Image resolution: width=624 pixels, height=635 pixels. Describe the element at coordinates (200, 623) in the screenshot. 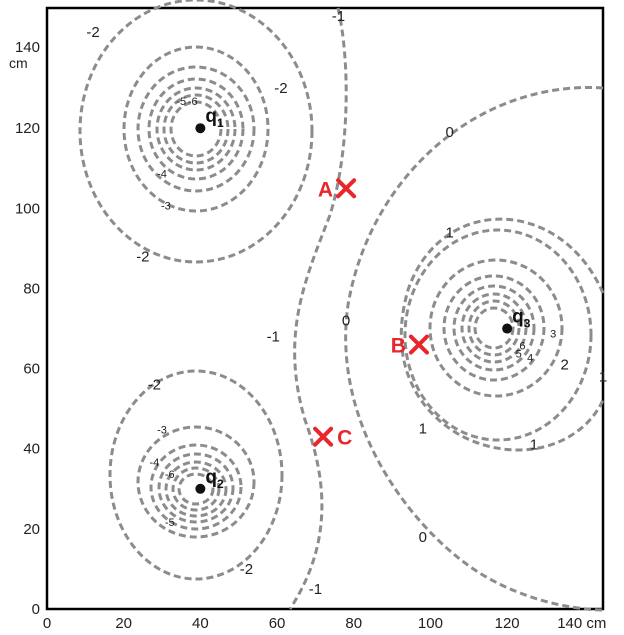

I see `x-tick-label: 40` at that location.